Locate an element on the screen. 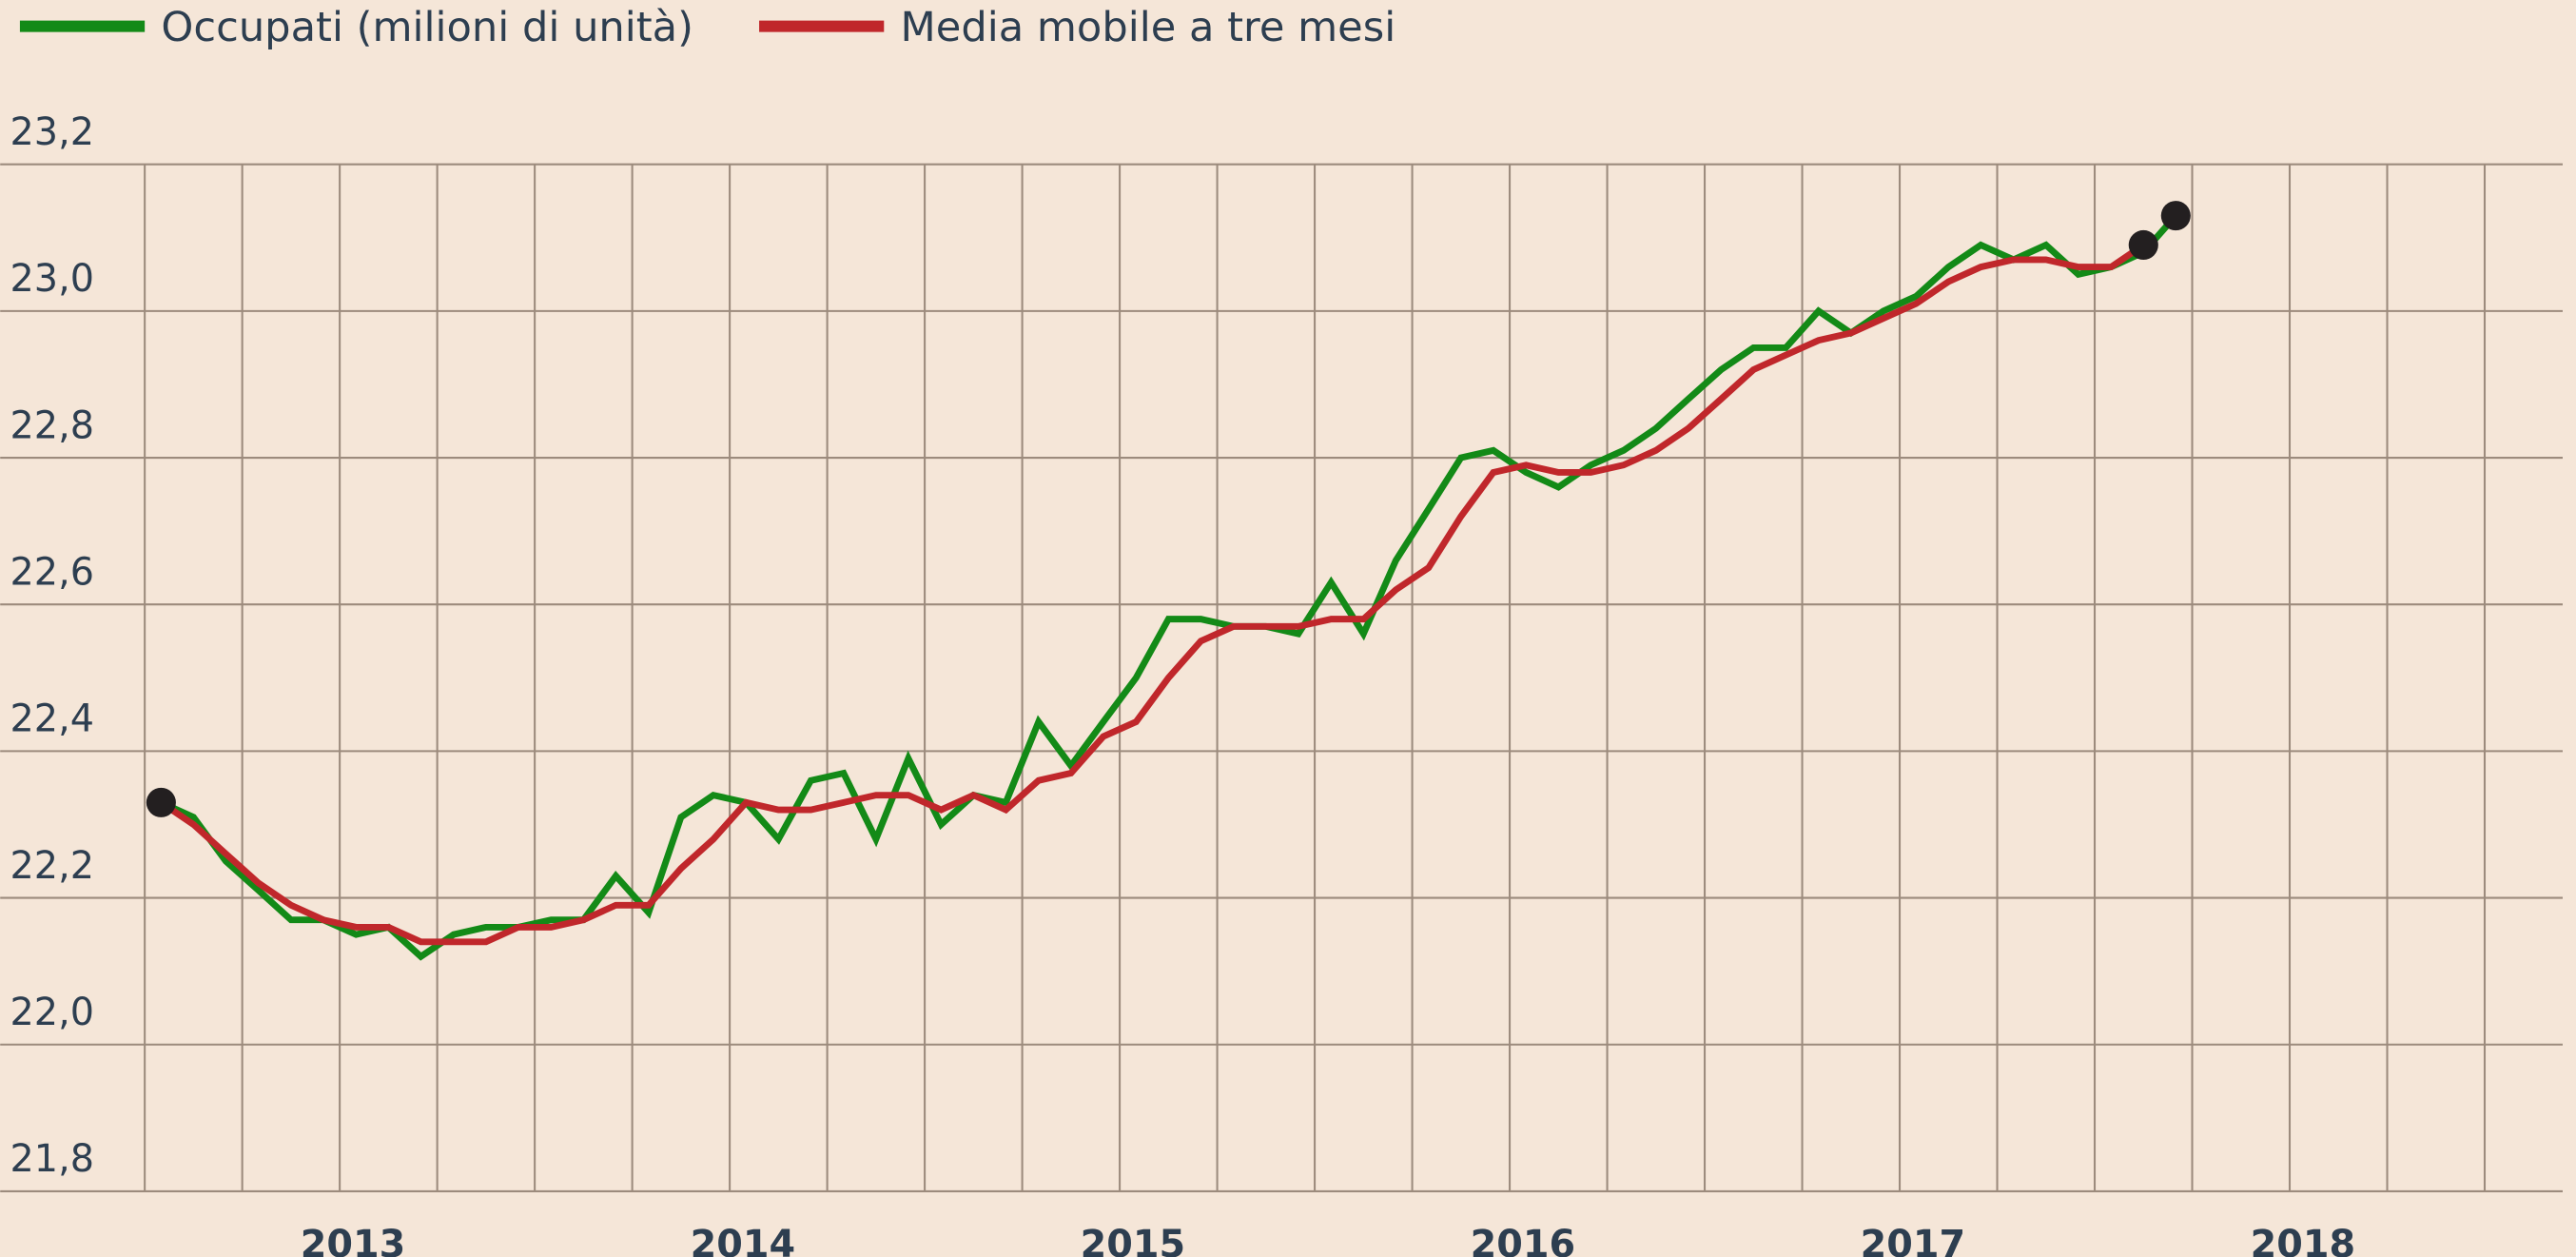 The height and width of the screenshot is (1257, 2576). y-tick-label: 21,8 is located at coordinates (52, 1159).